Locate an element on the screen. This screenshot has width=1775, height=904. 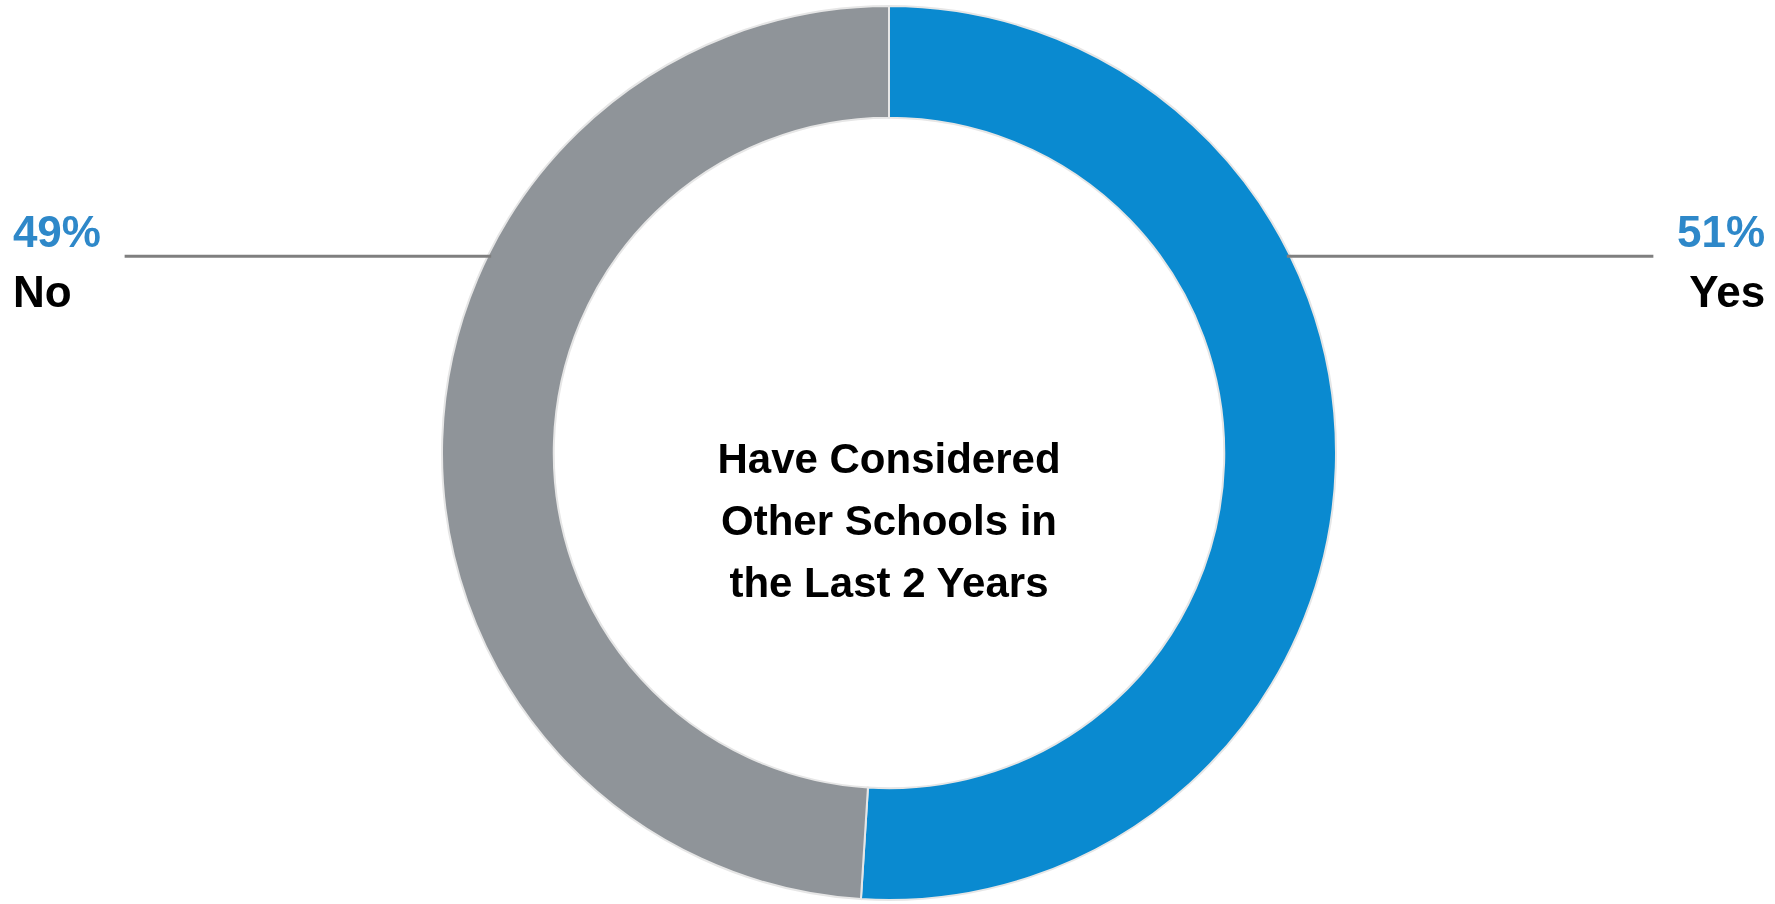
slice-label: No is located at coordinates (42, 292).